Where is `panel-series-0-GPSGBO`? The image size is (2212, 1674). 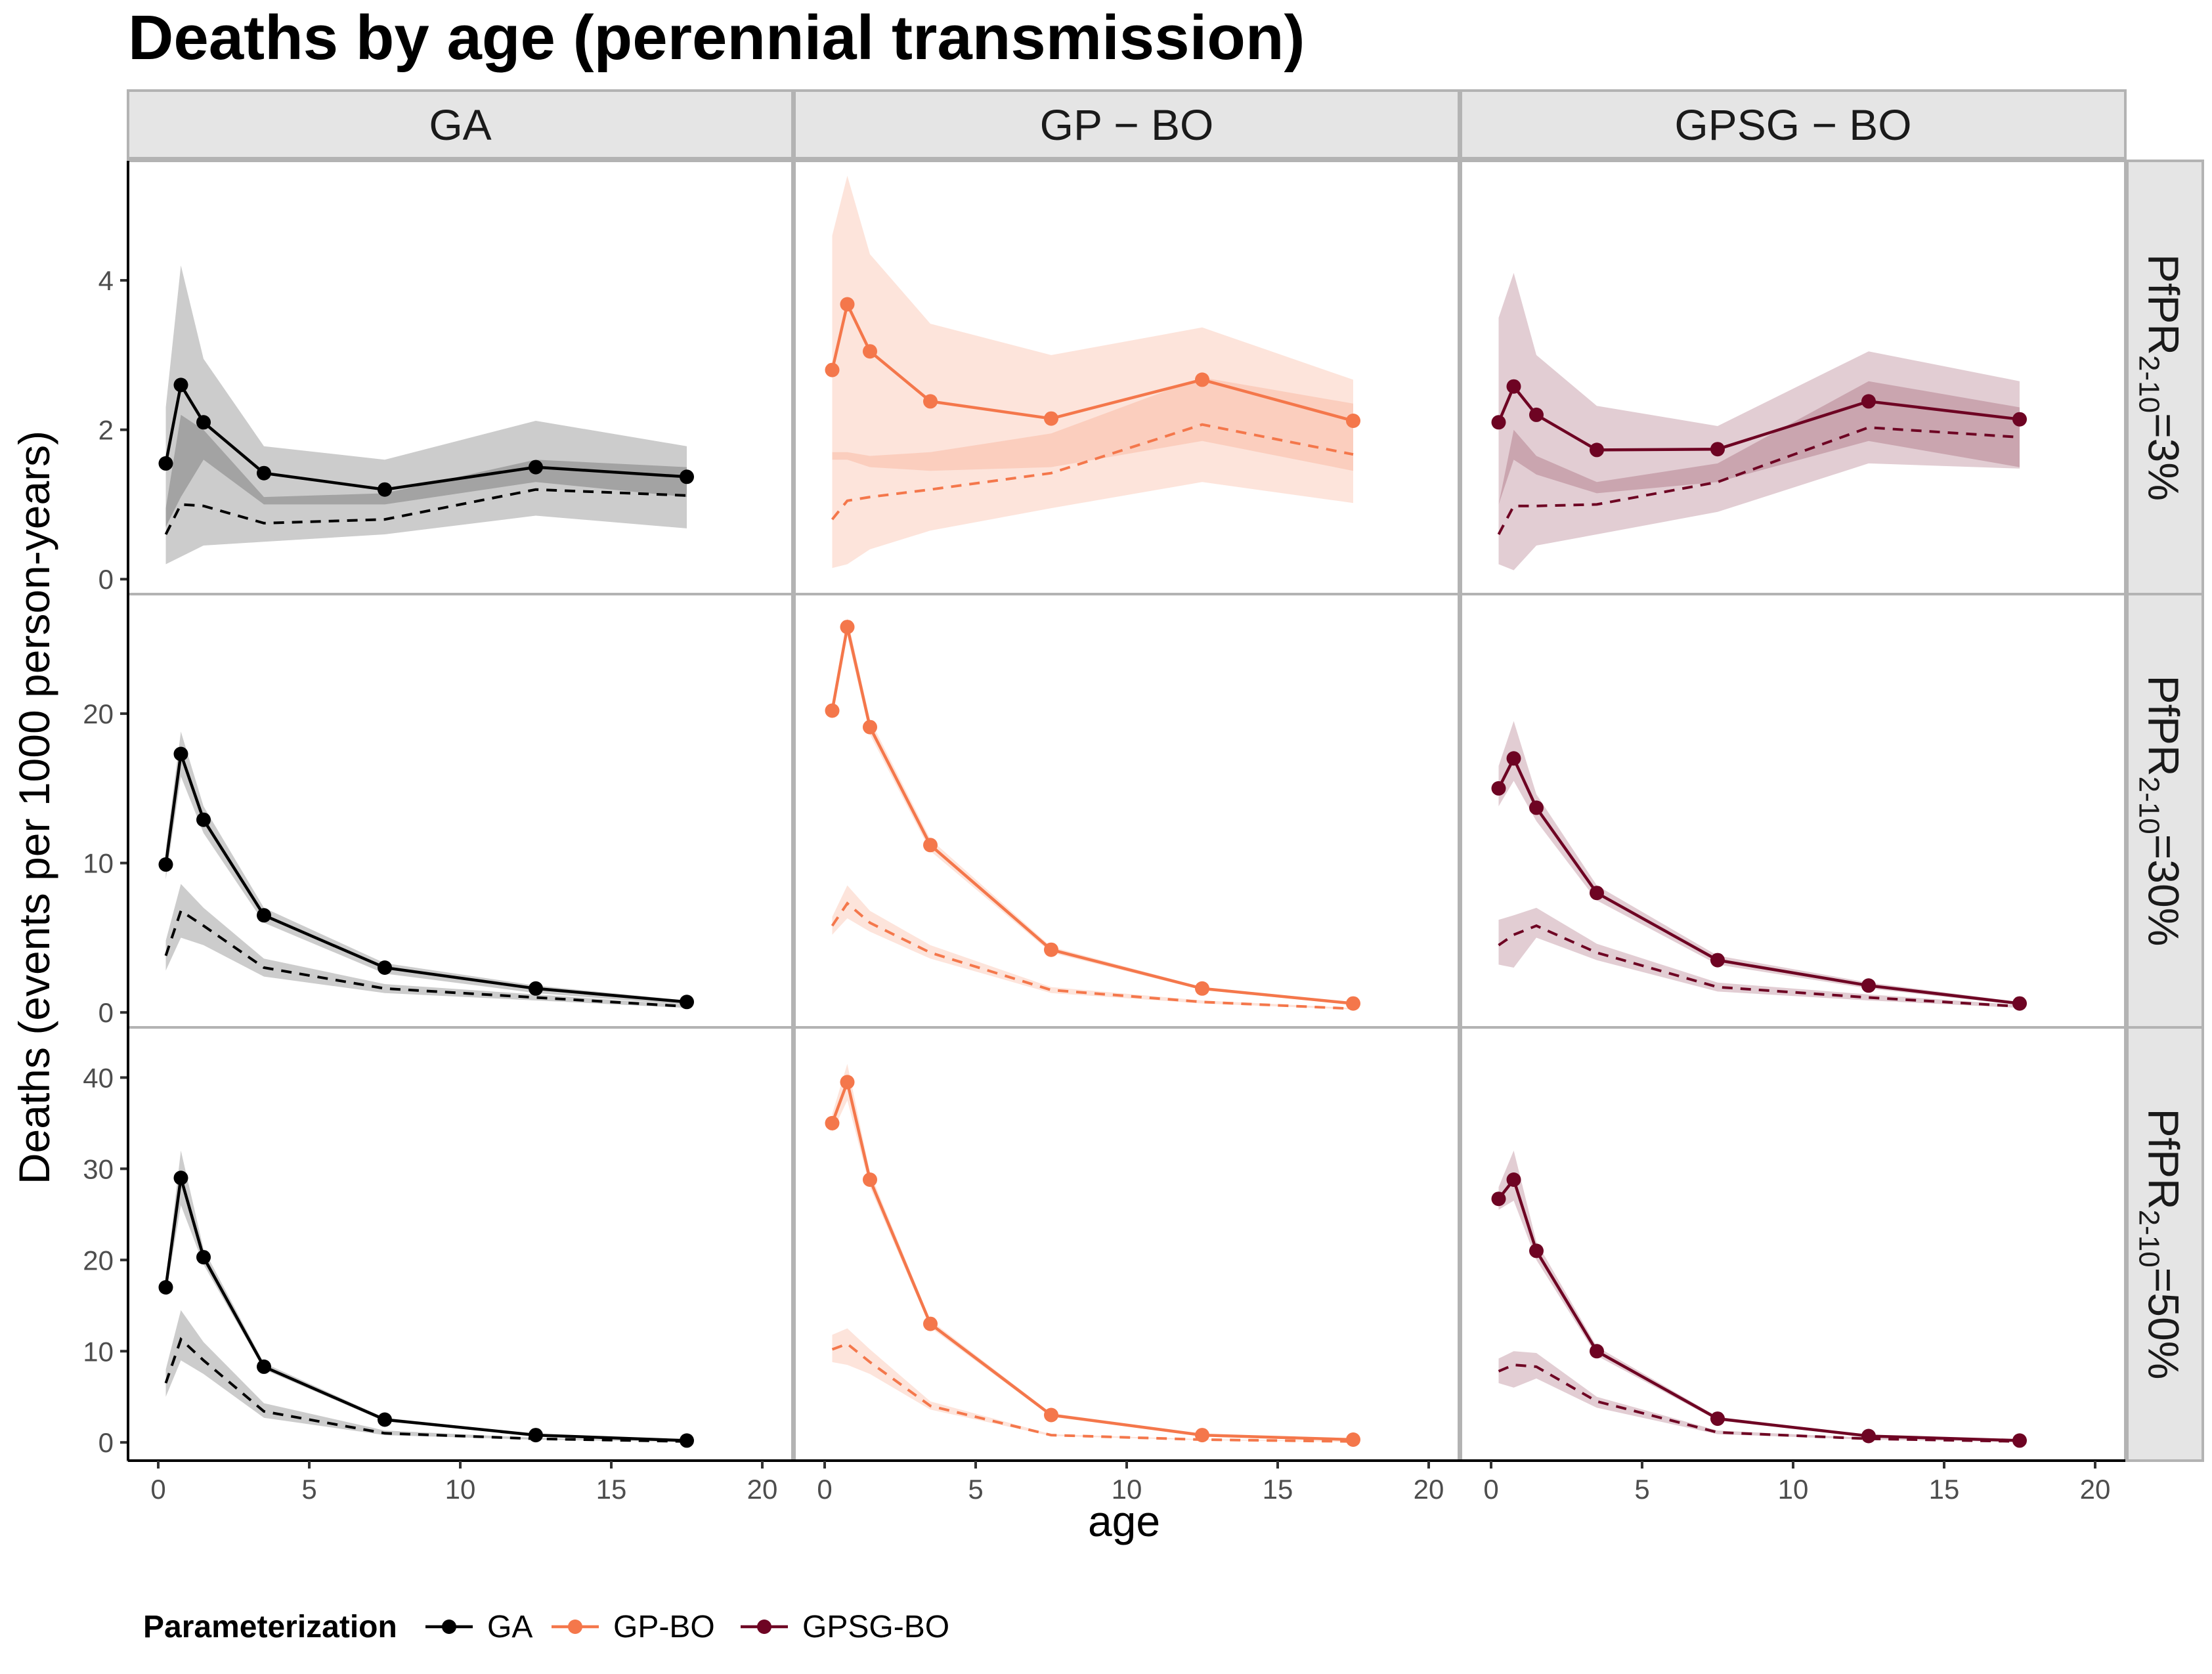 panel-series-0-GPSGBO is located at coordinates (1759, 421).